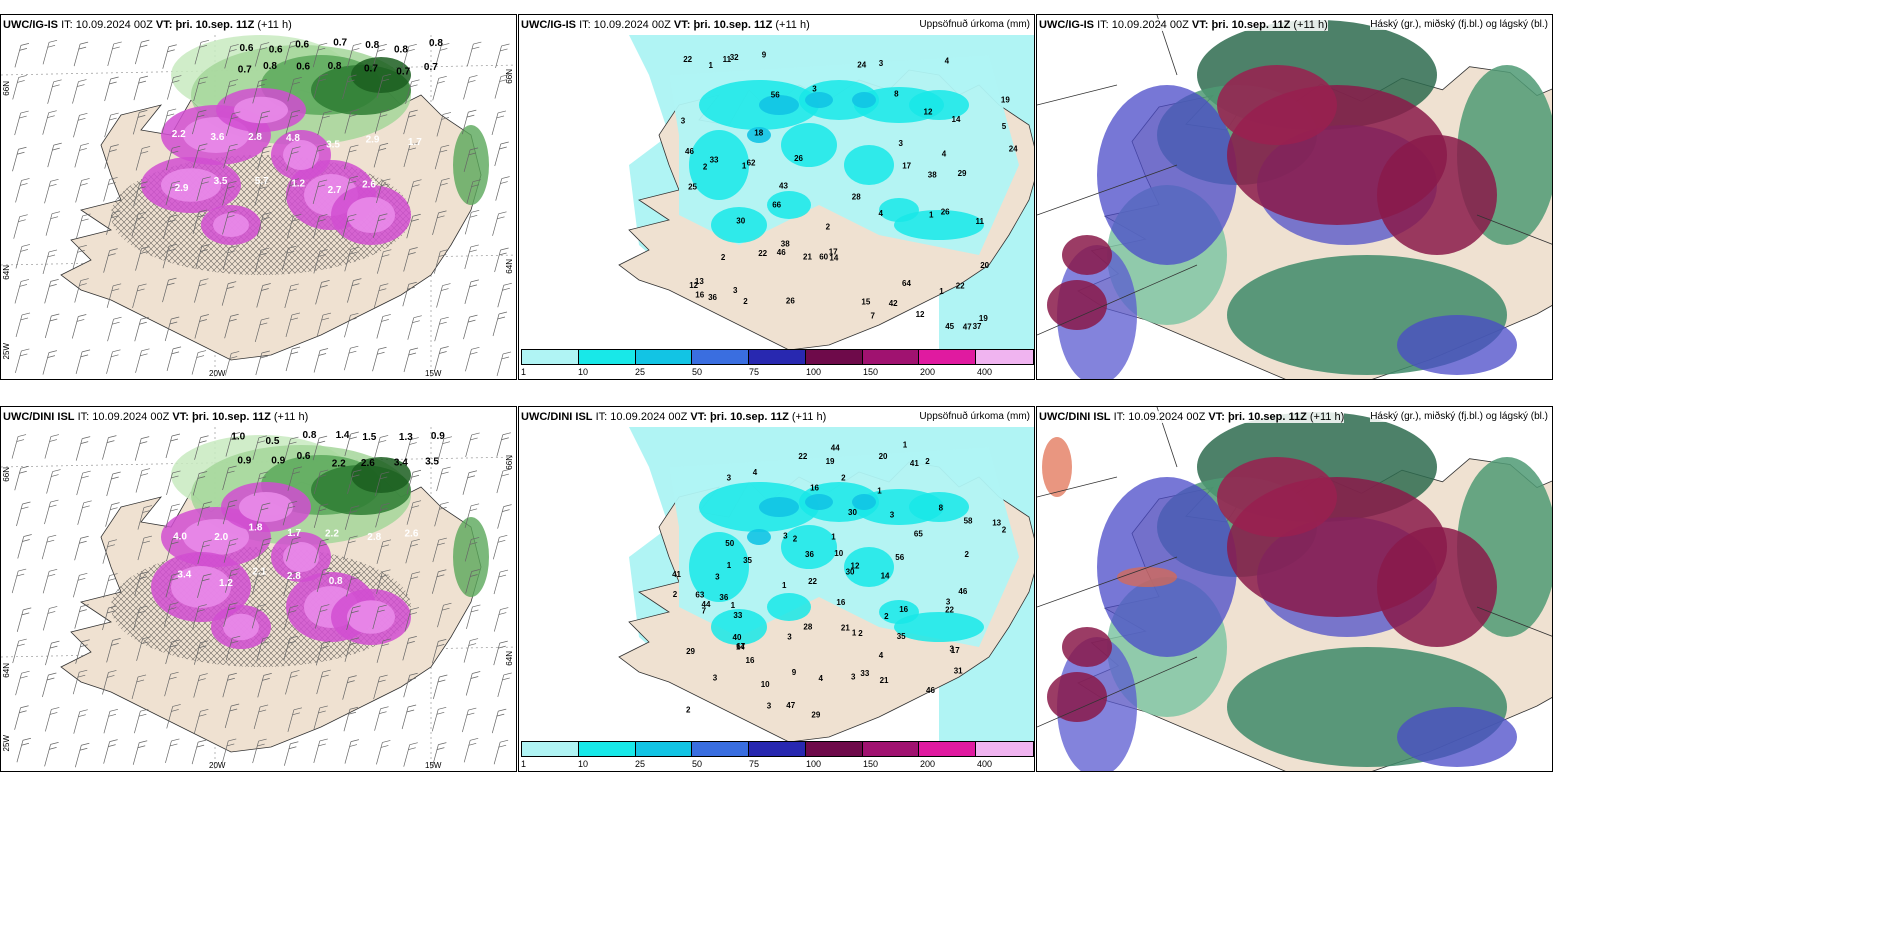 The image size is (1900, 950). I want to click on precip-value-label: 63, so click(699, 595).